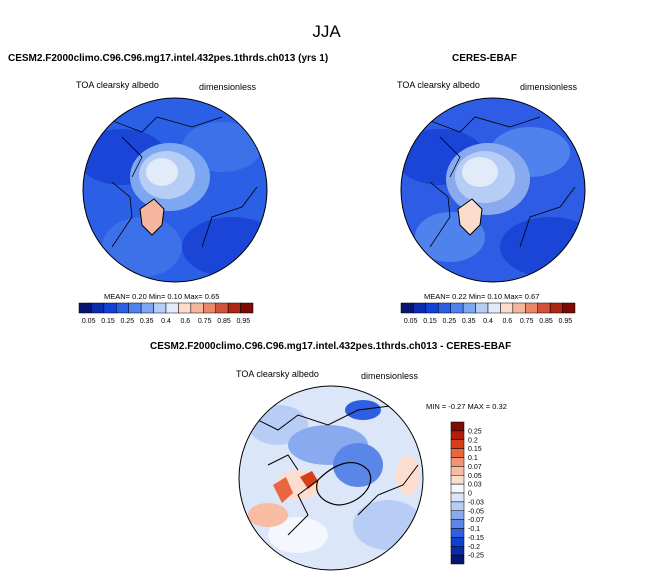  I want to click on panel-obs-colorbar: 0.05 0.15 0.25 0.35 0.4 0.6 0.75 0.85 0.95, so click(488, 313).